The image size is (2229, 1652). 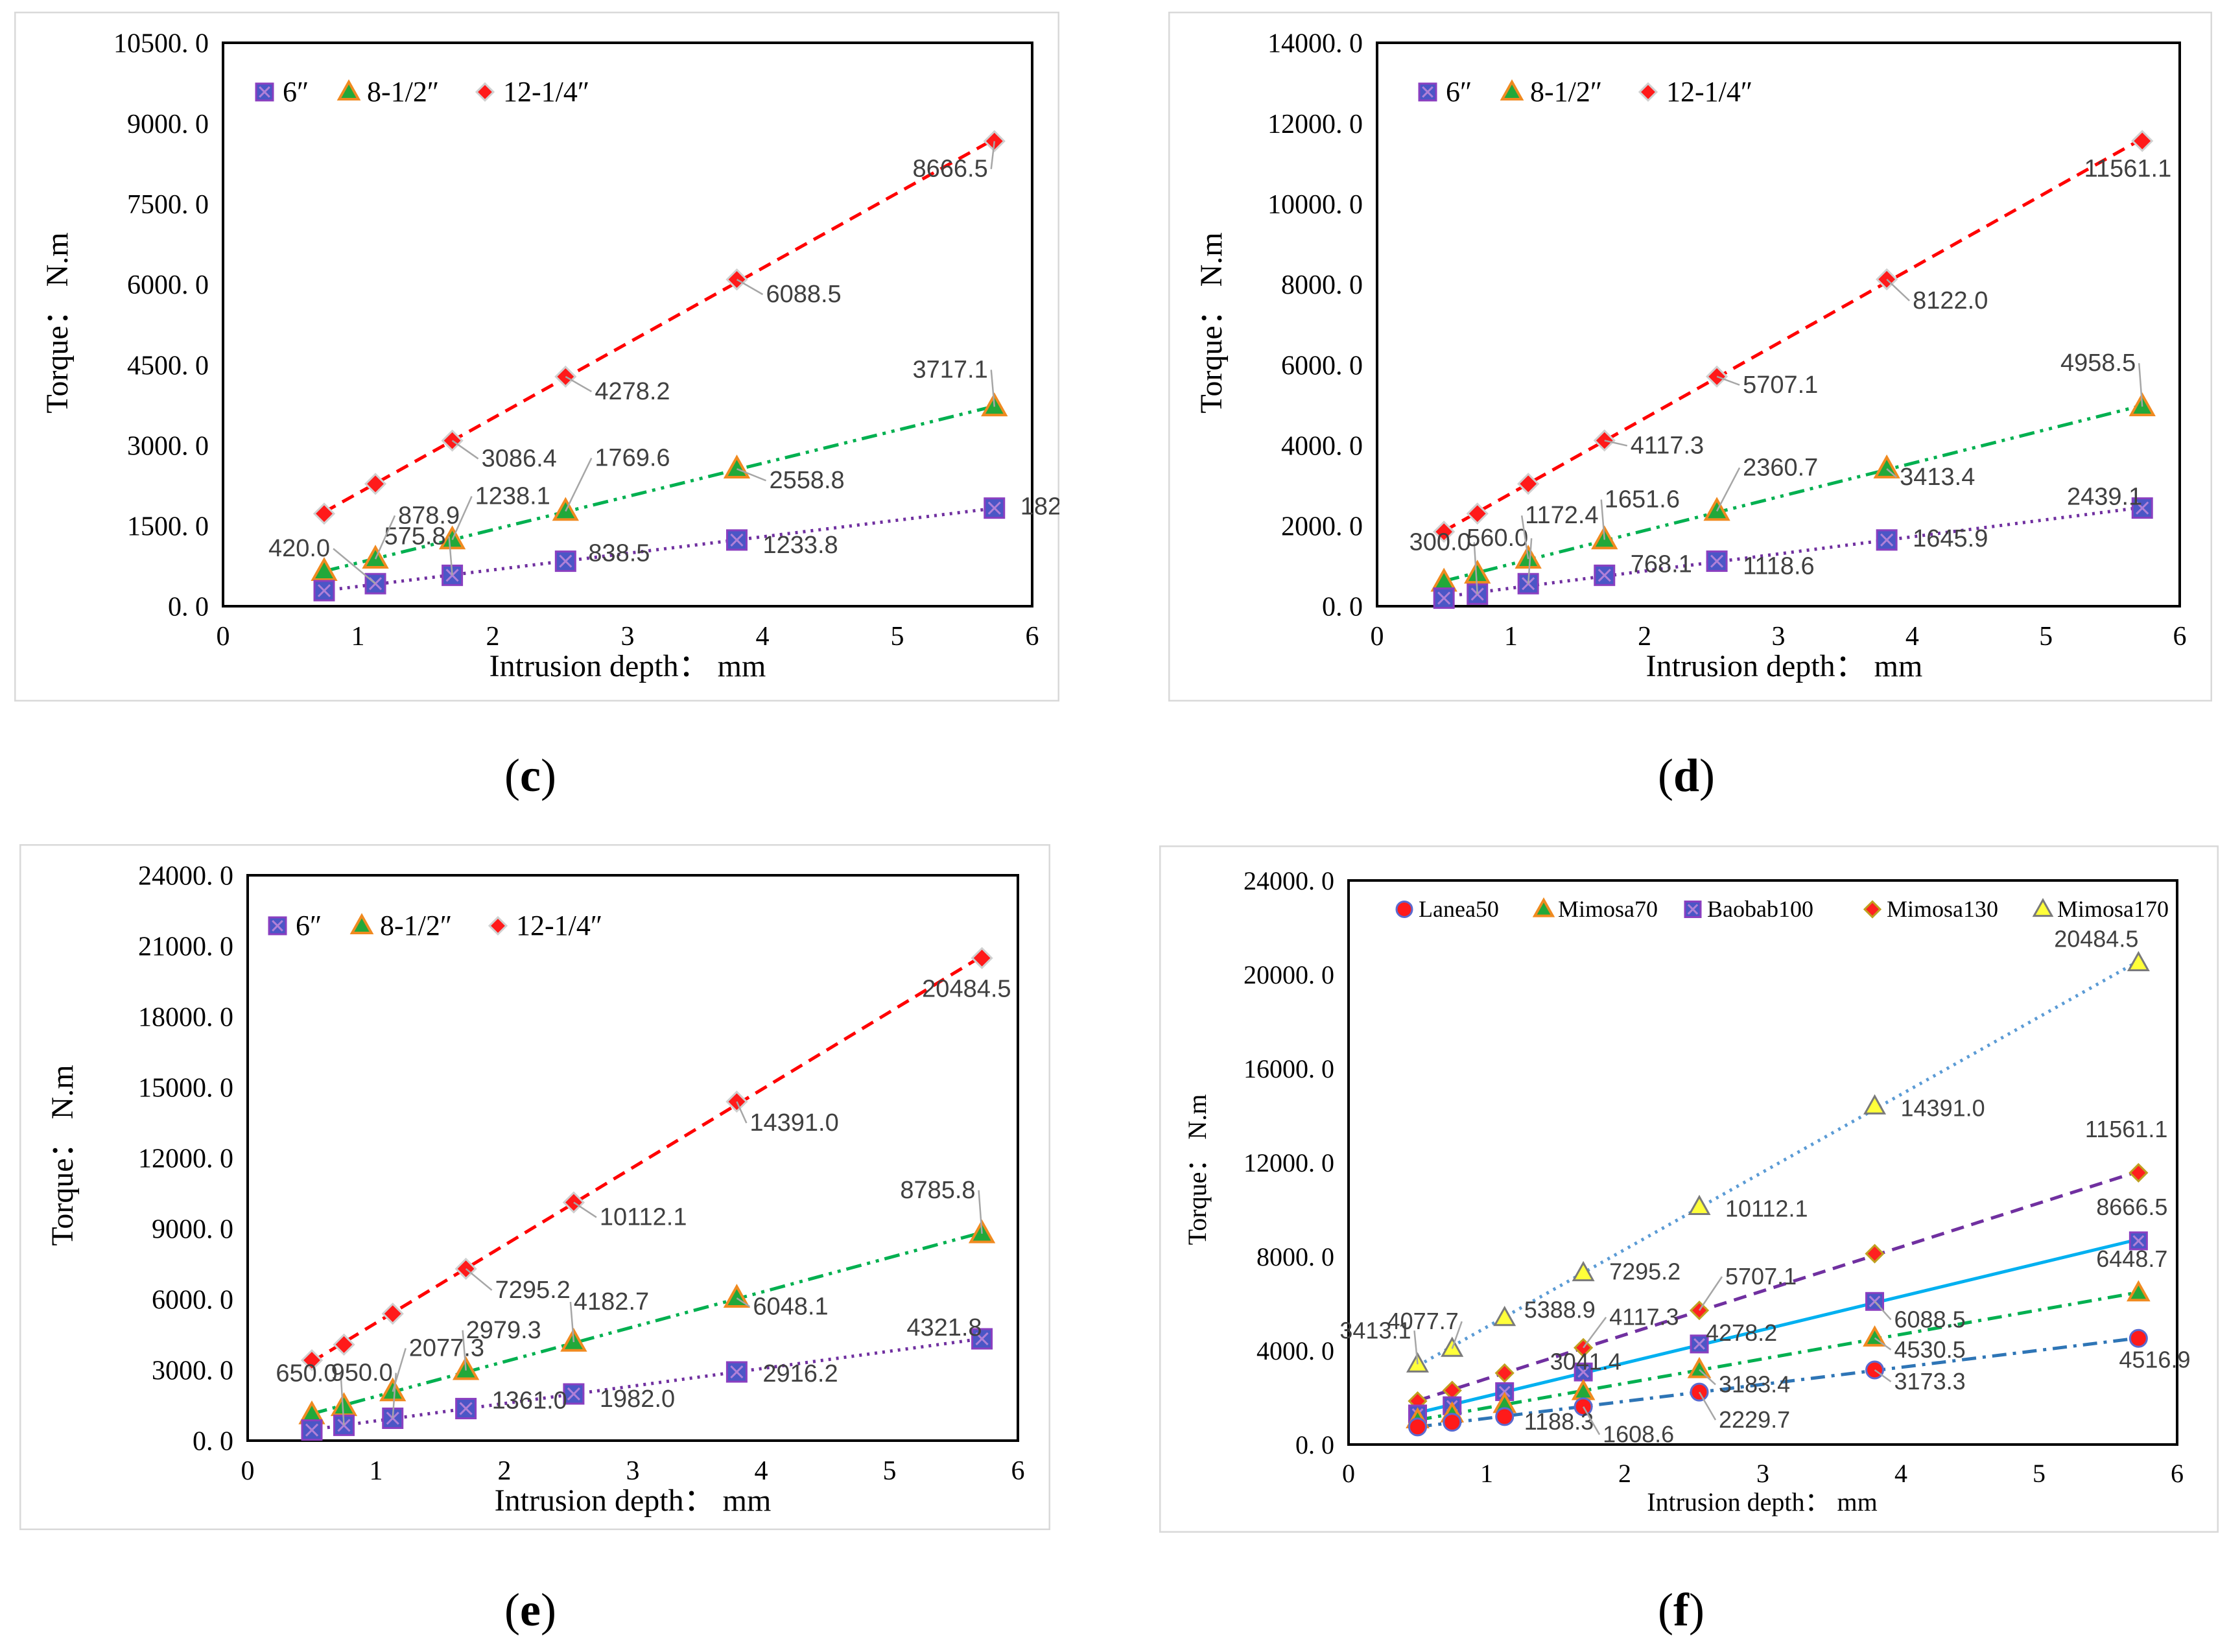 I want to click on y-tick-label: 14000. 0, so click(x=1315, y=44).